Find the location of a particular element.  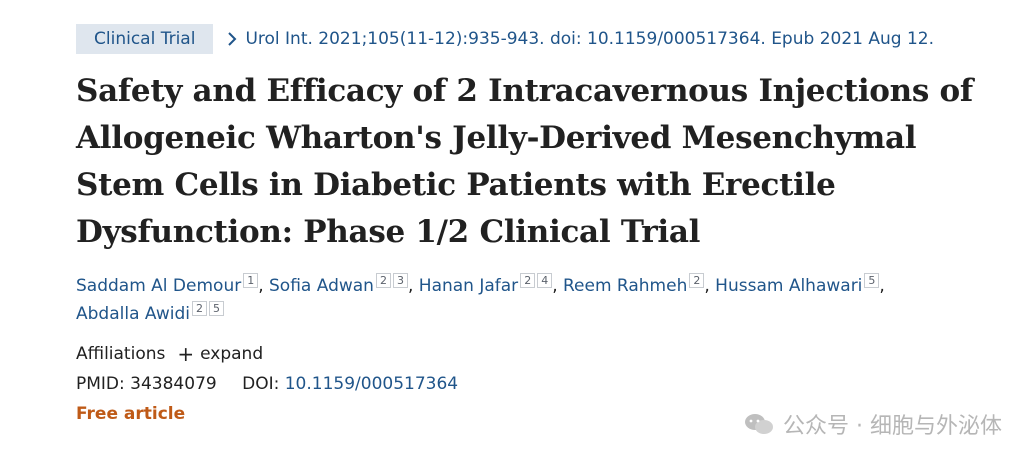

expand-affiliations-button: + expand is located at coordinates (220, 353).